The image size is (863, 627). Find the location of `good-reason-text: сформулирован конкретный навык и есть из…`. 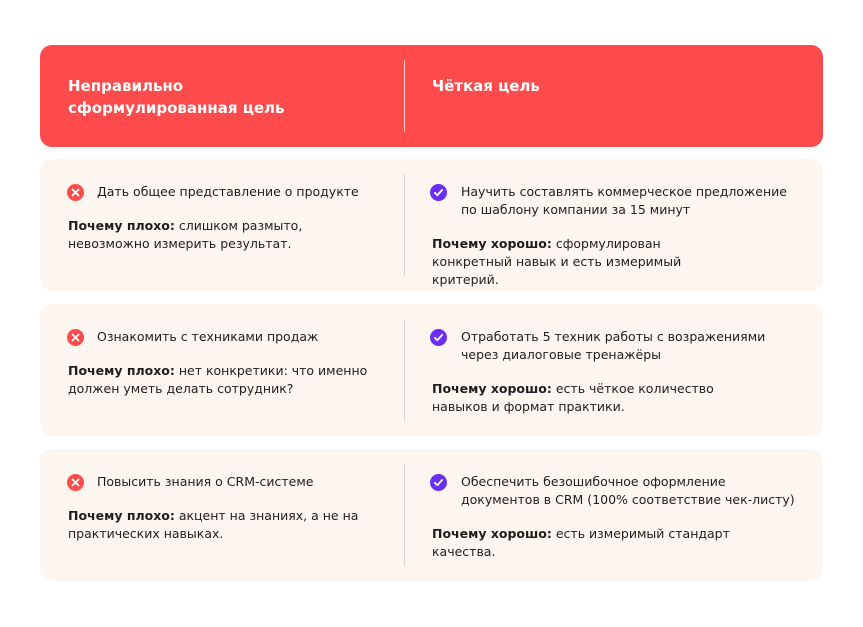

good-reason-text: сформулирован конкретный навык и есть из… is located at coordinates (557, 261).